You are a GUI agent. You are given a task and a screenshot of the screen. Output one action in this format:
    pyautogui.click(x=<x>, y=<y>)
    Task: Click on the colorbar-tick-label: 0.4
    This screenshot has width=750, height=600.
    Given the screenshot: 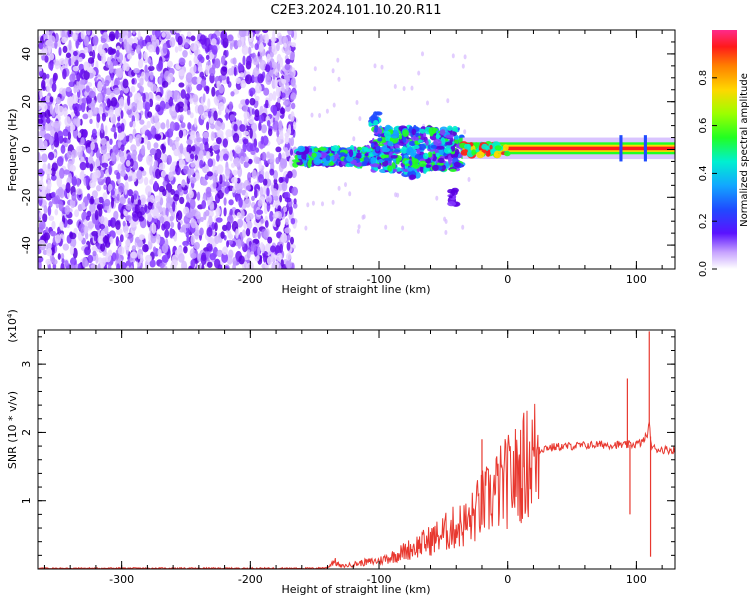 What is the action you would take?
    pyautogui.click(x=703, y=173)
    